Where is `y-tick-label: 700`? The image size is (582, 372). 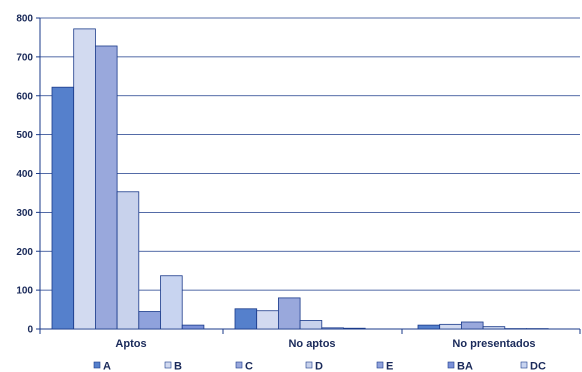 y-tick-label: 700 is located at coordinates (24, 57).